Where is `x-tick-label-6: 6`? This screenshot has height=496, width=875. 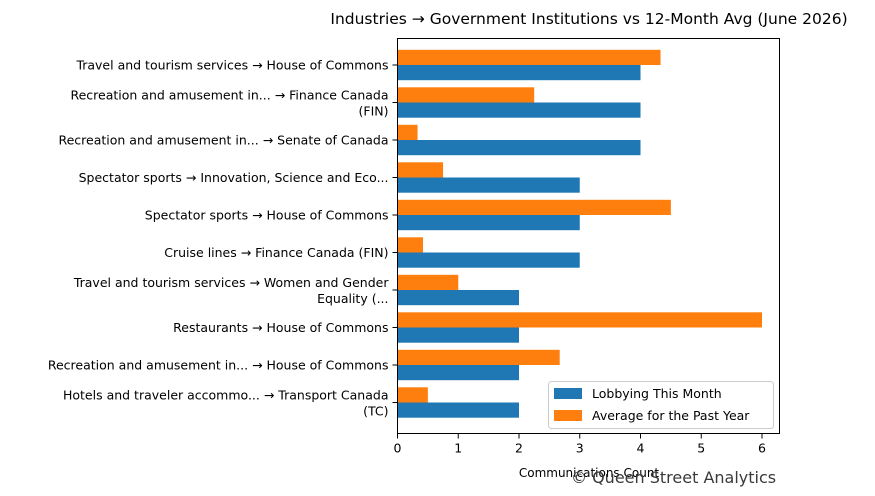
x-tick-label-6: 6 is located at coordinates (762, 448).